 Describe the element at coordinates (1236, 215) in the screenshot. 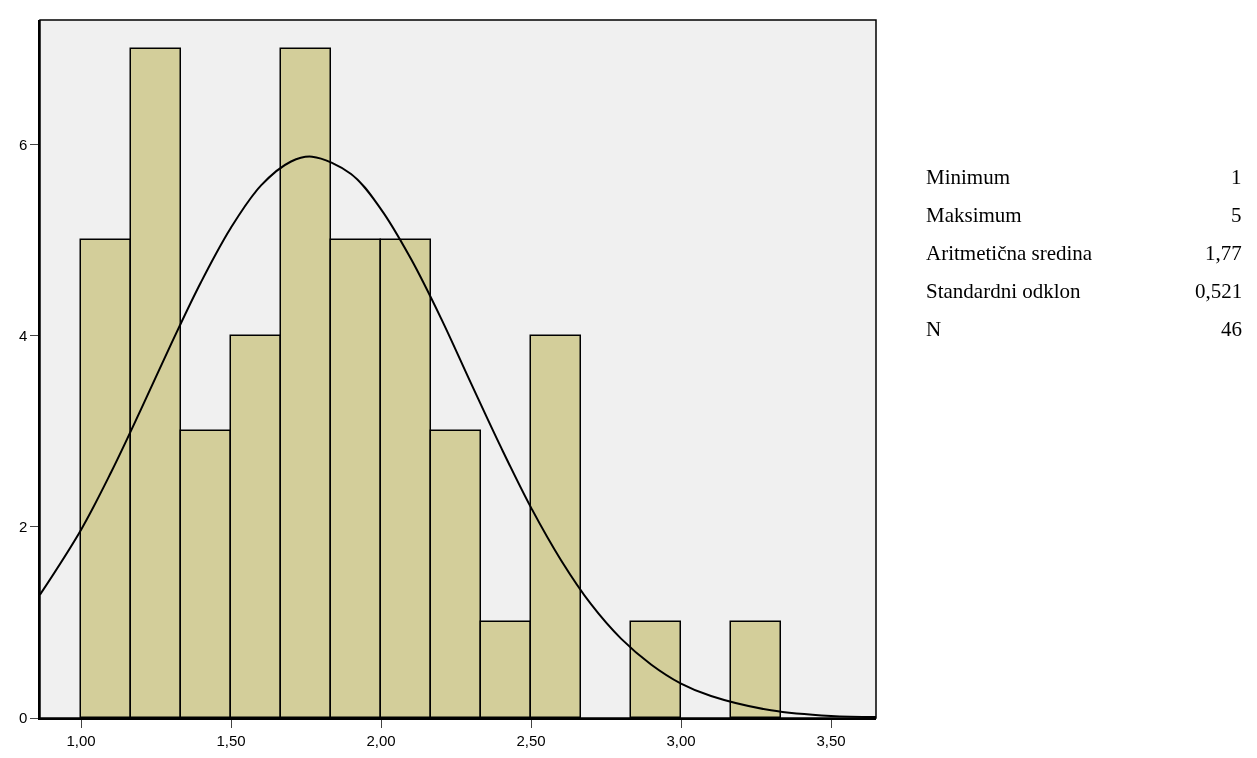

I see `text: 5` at that location.